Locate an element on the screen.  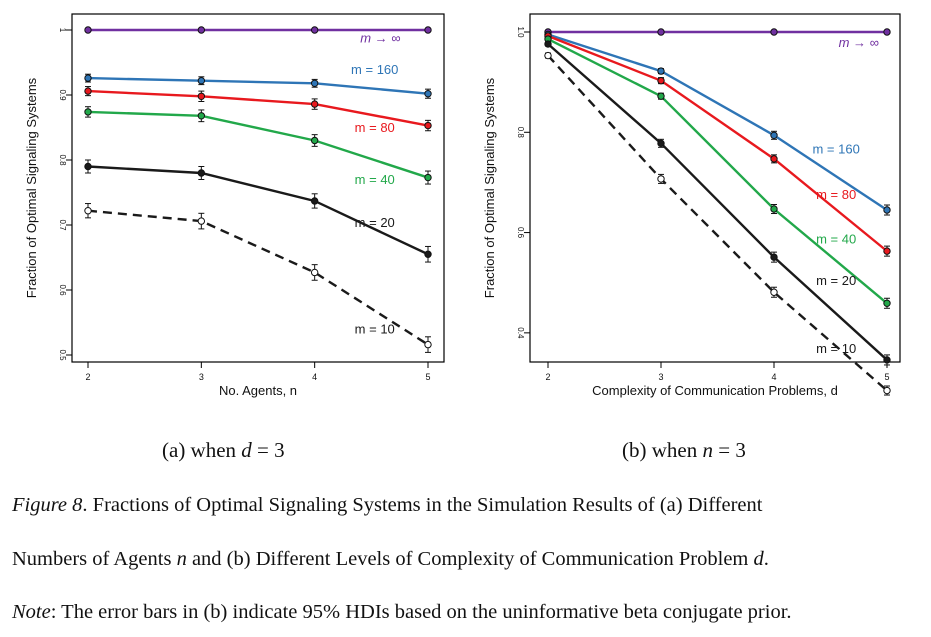
figure-label: Figure 8 is located at coordinates (47, 505).